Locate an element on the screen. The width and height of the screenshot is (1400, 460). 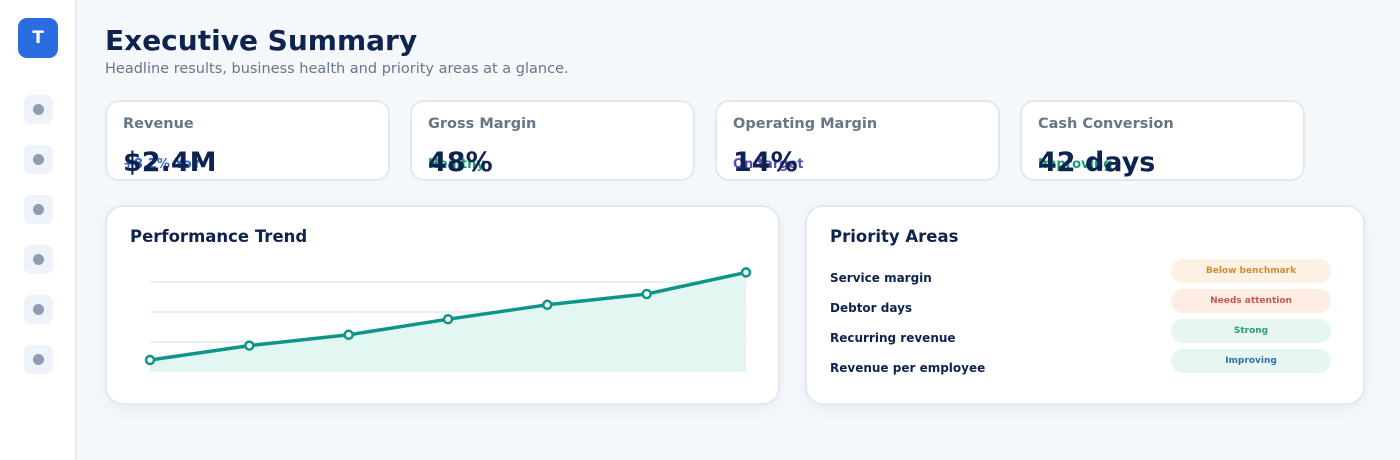
kpi-card-operating-margin: Operating Margin On target 14% is located at coordinates (857, 140).